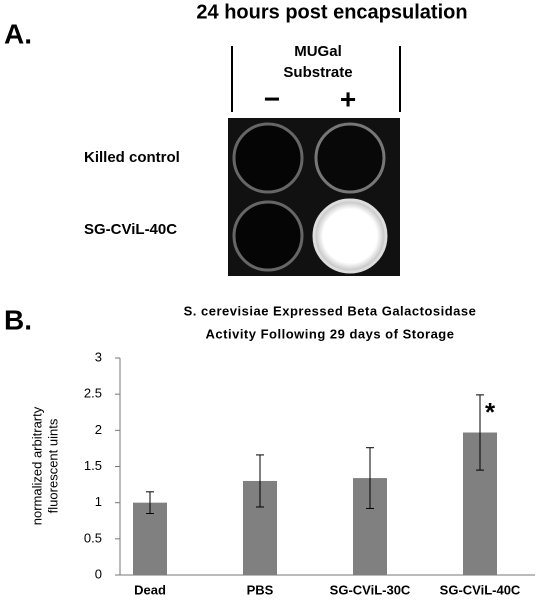 This screenshot has height=600, width=536. I want to click on x-tick-label: SG-CViL-40C, so click(480, 589).